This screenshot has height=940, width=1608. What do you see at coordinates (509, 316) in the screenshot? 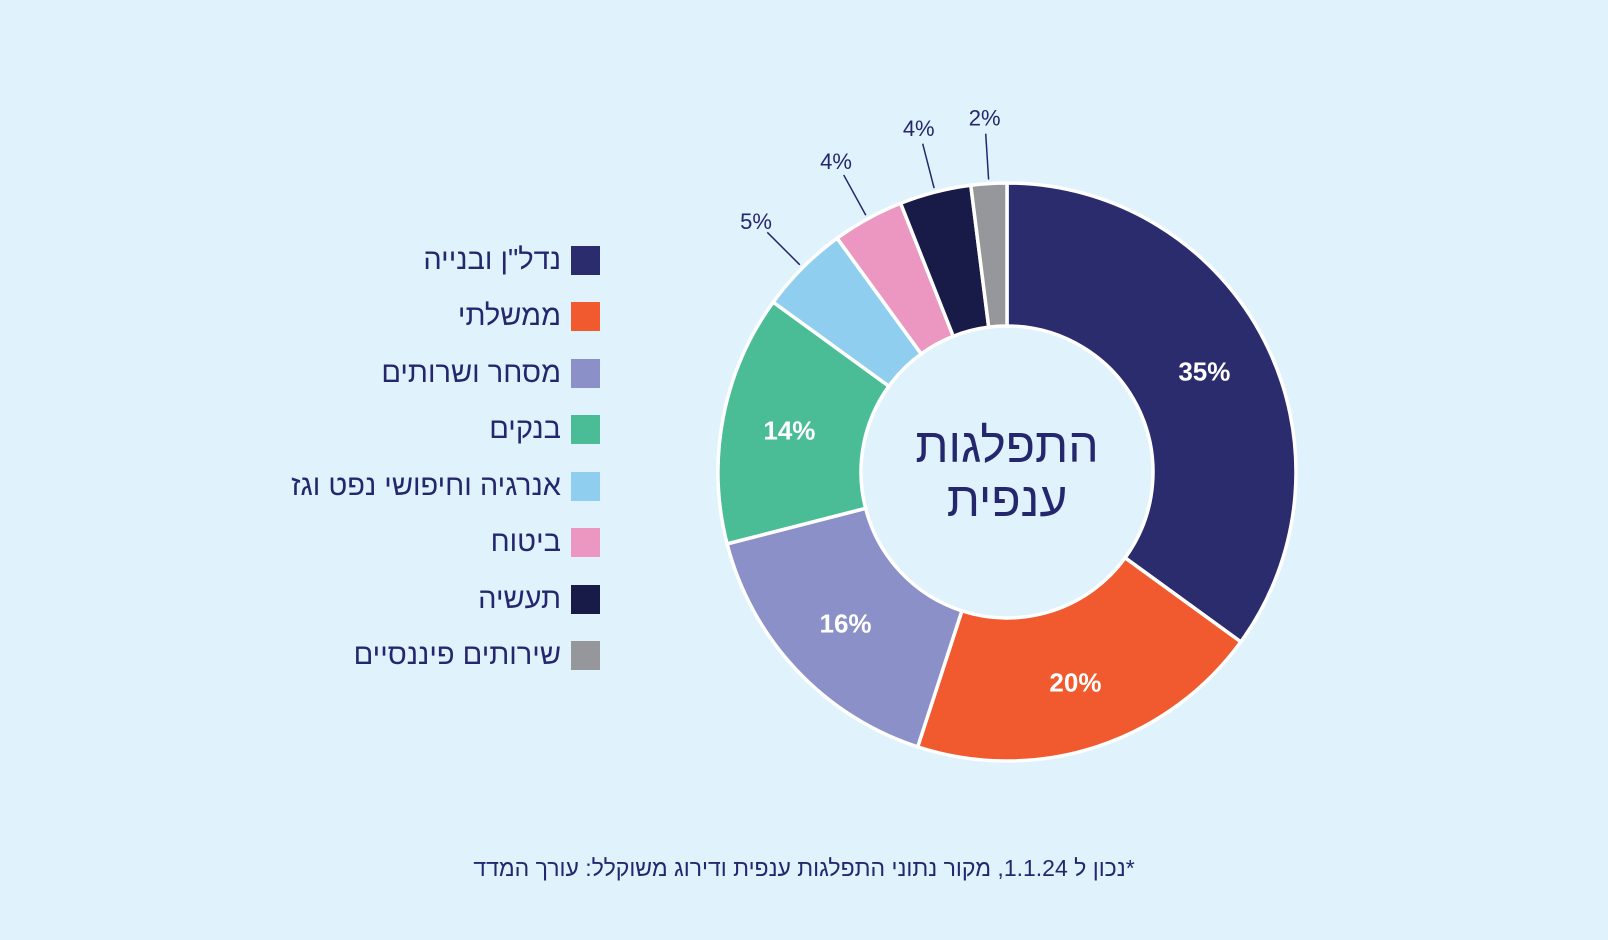
I see `legend-label: ממשלתי` at bounding box center [509, 316].